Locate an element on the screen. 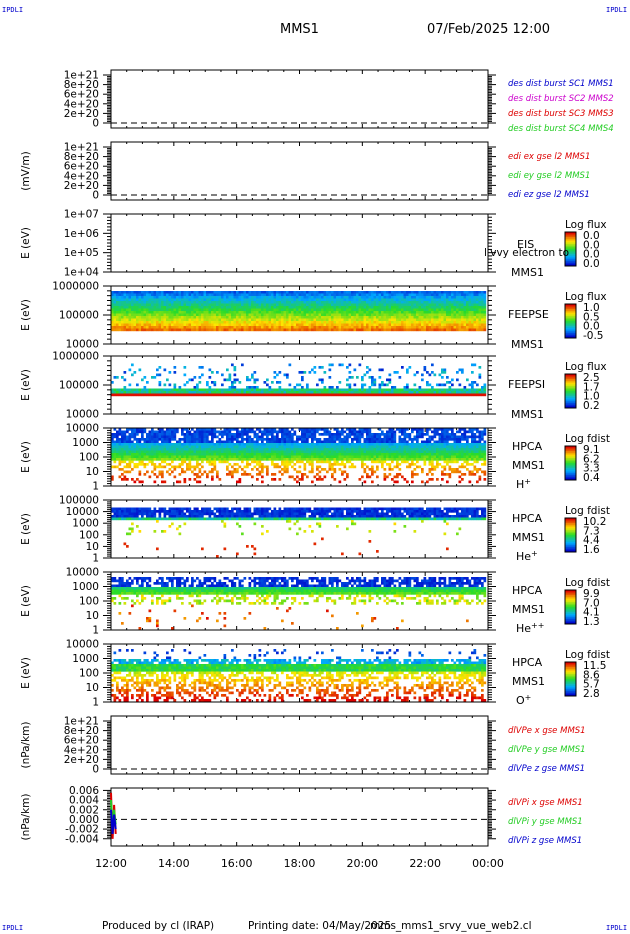  y-tick-label: 2e+20 is located at coordinates (81, 186).